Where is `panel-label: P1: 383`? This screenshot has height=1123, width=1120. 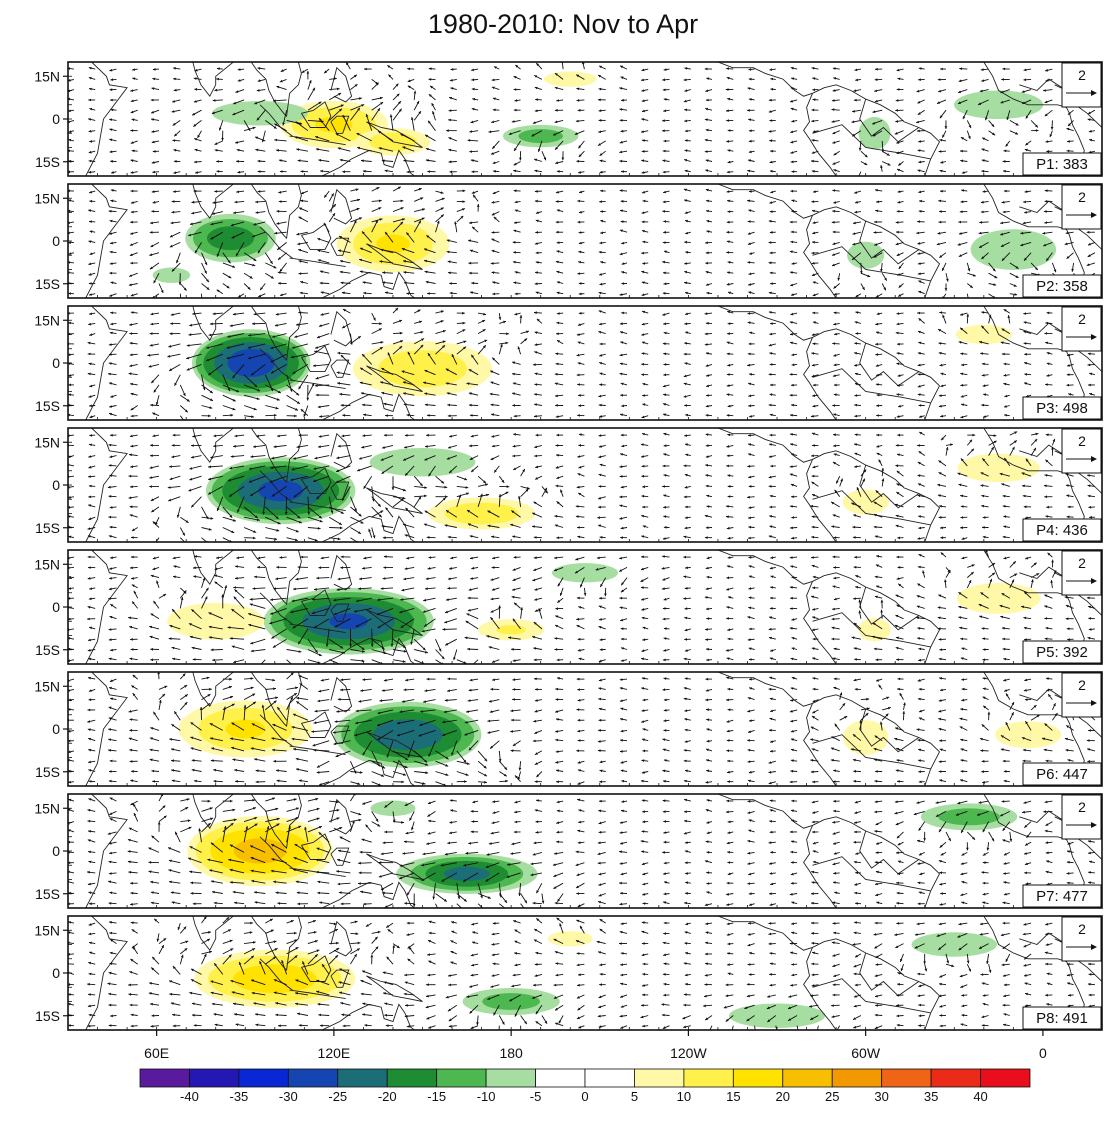
panel-label: P1: 383 is located at coordinates (1062, 164).